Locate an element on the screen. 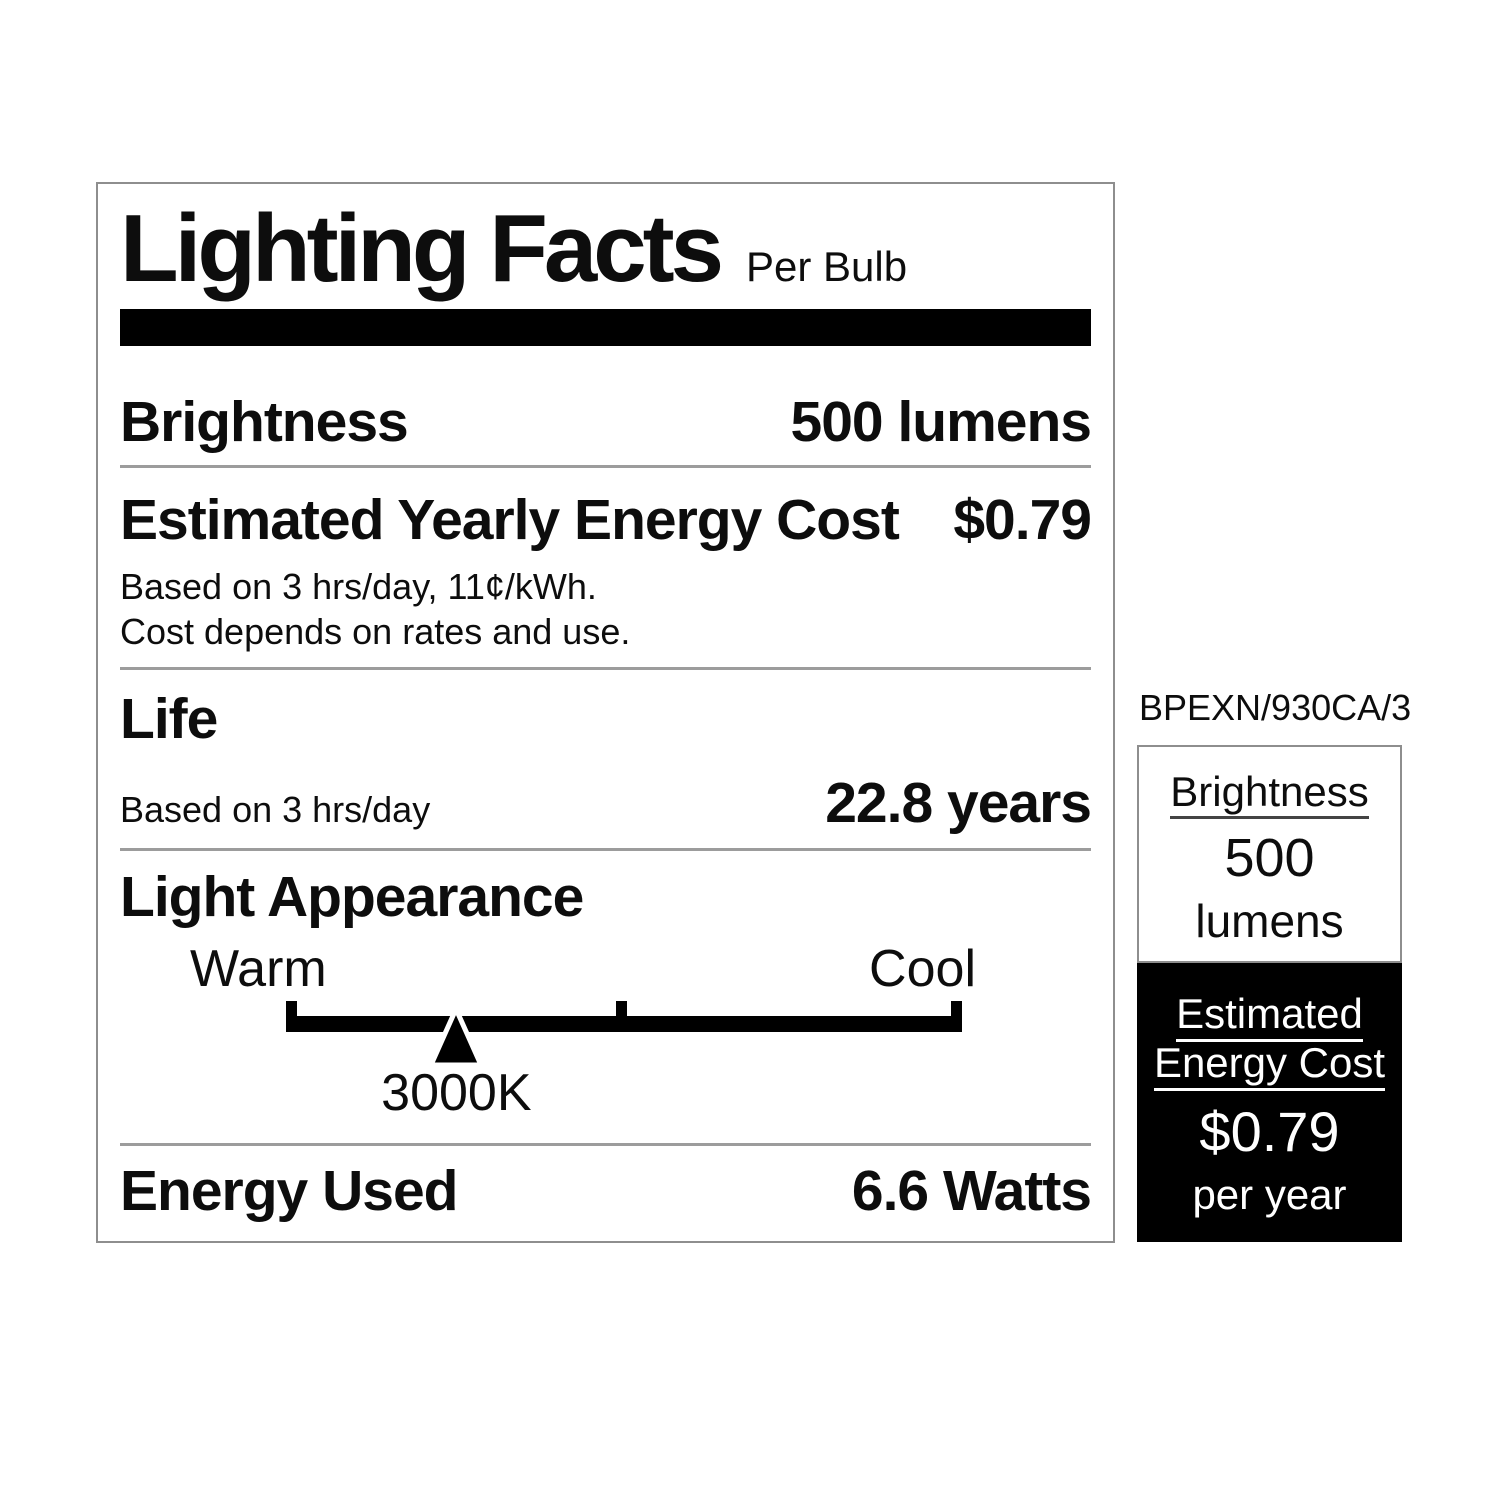 This screenshot has width=1500, height=1500. brightness-value: 500 lumens is located at coordinates (941, 422).